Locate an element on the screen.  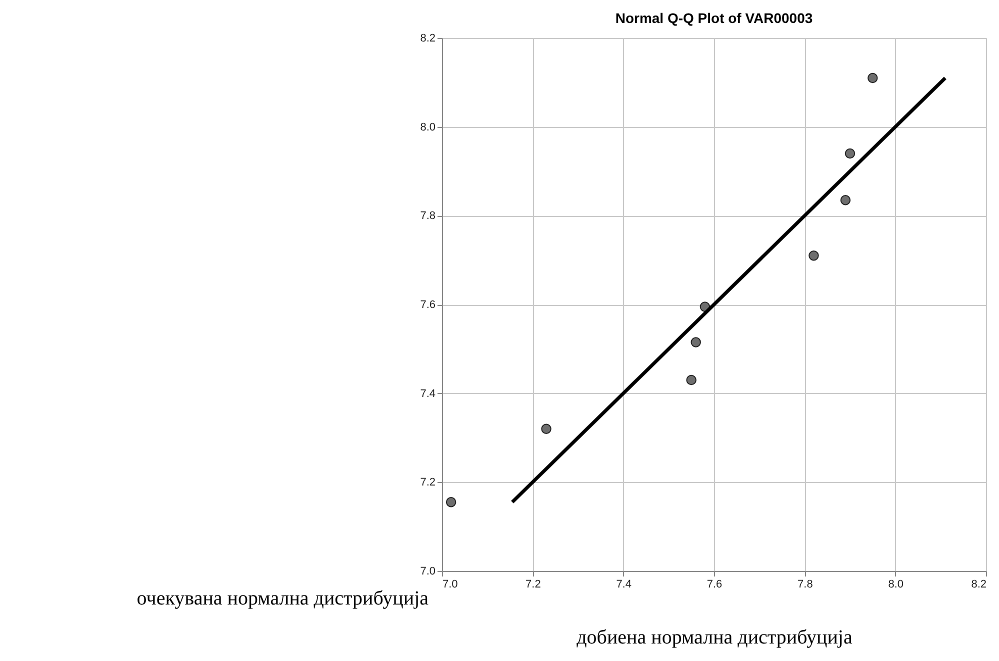
chart-title: Normal Q-Q Plot of VAR00003 is located at coordinates (714, 18).